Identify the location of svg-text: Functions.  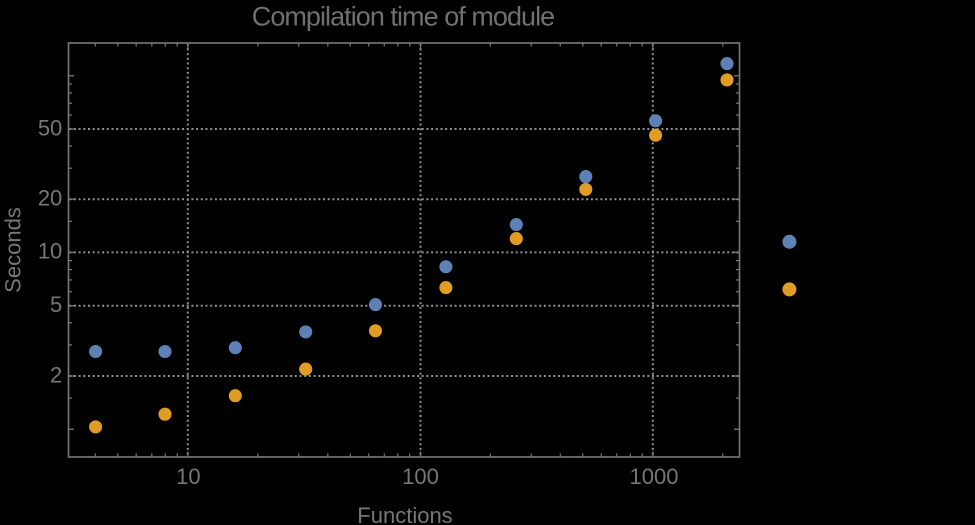
(404, 514).